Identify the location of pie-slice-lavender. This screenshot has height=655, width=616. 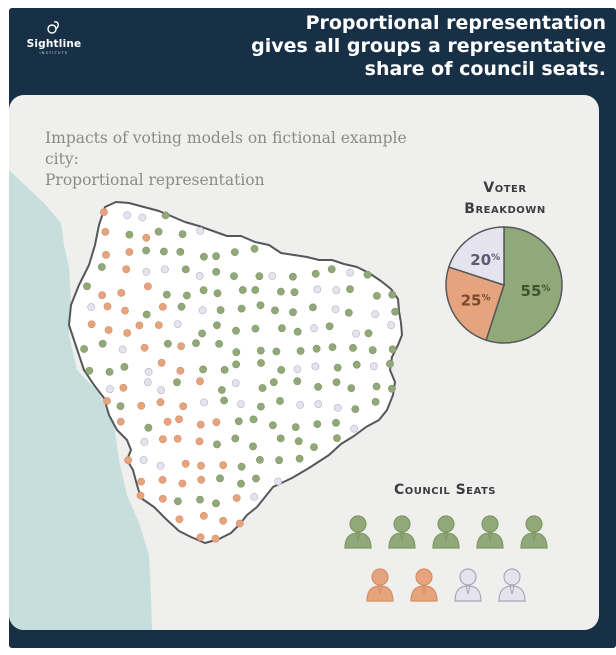
(476, 256).